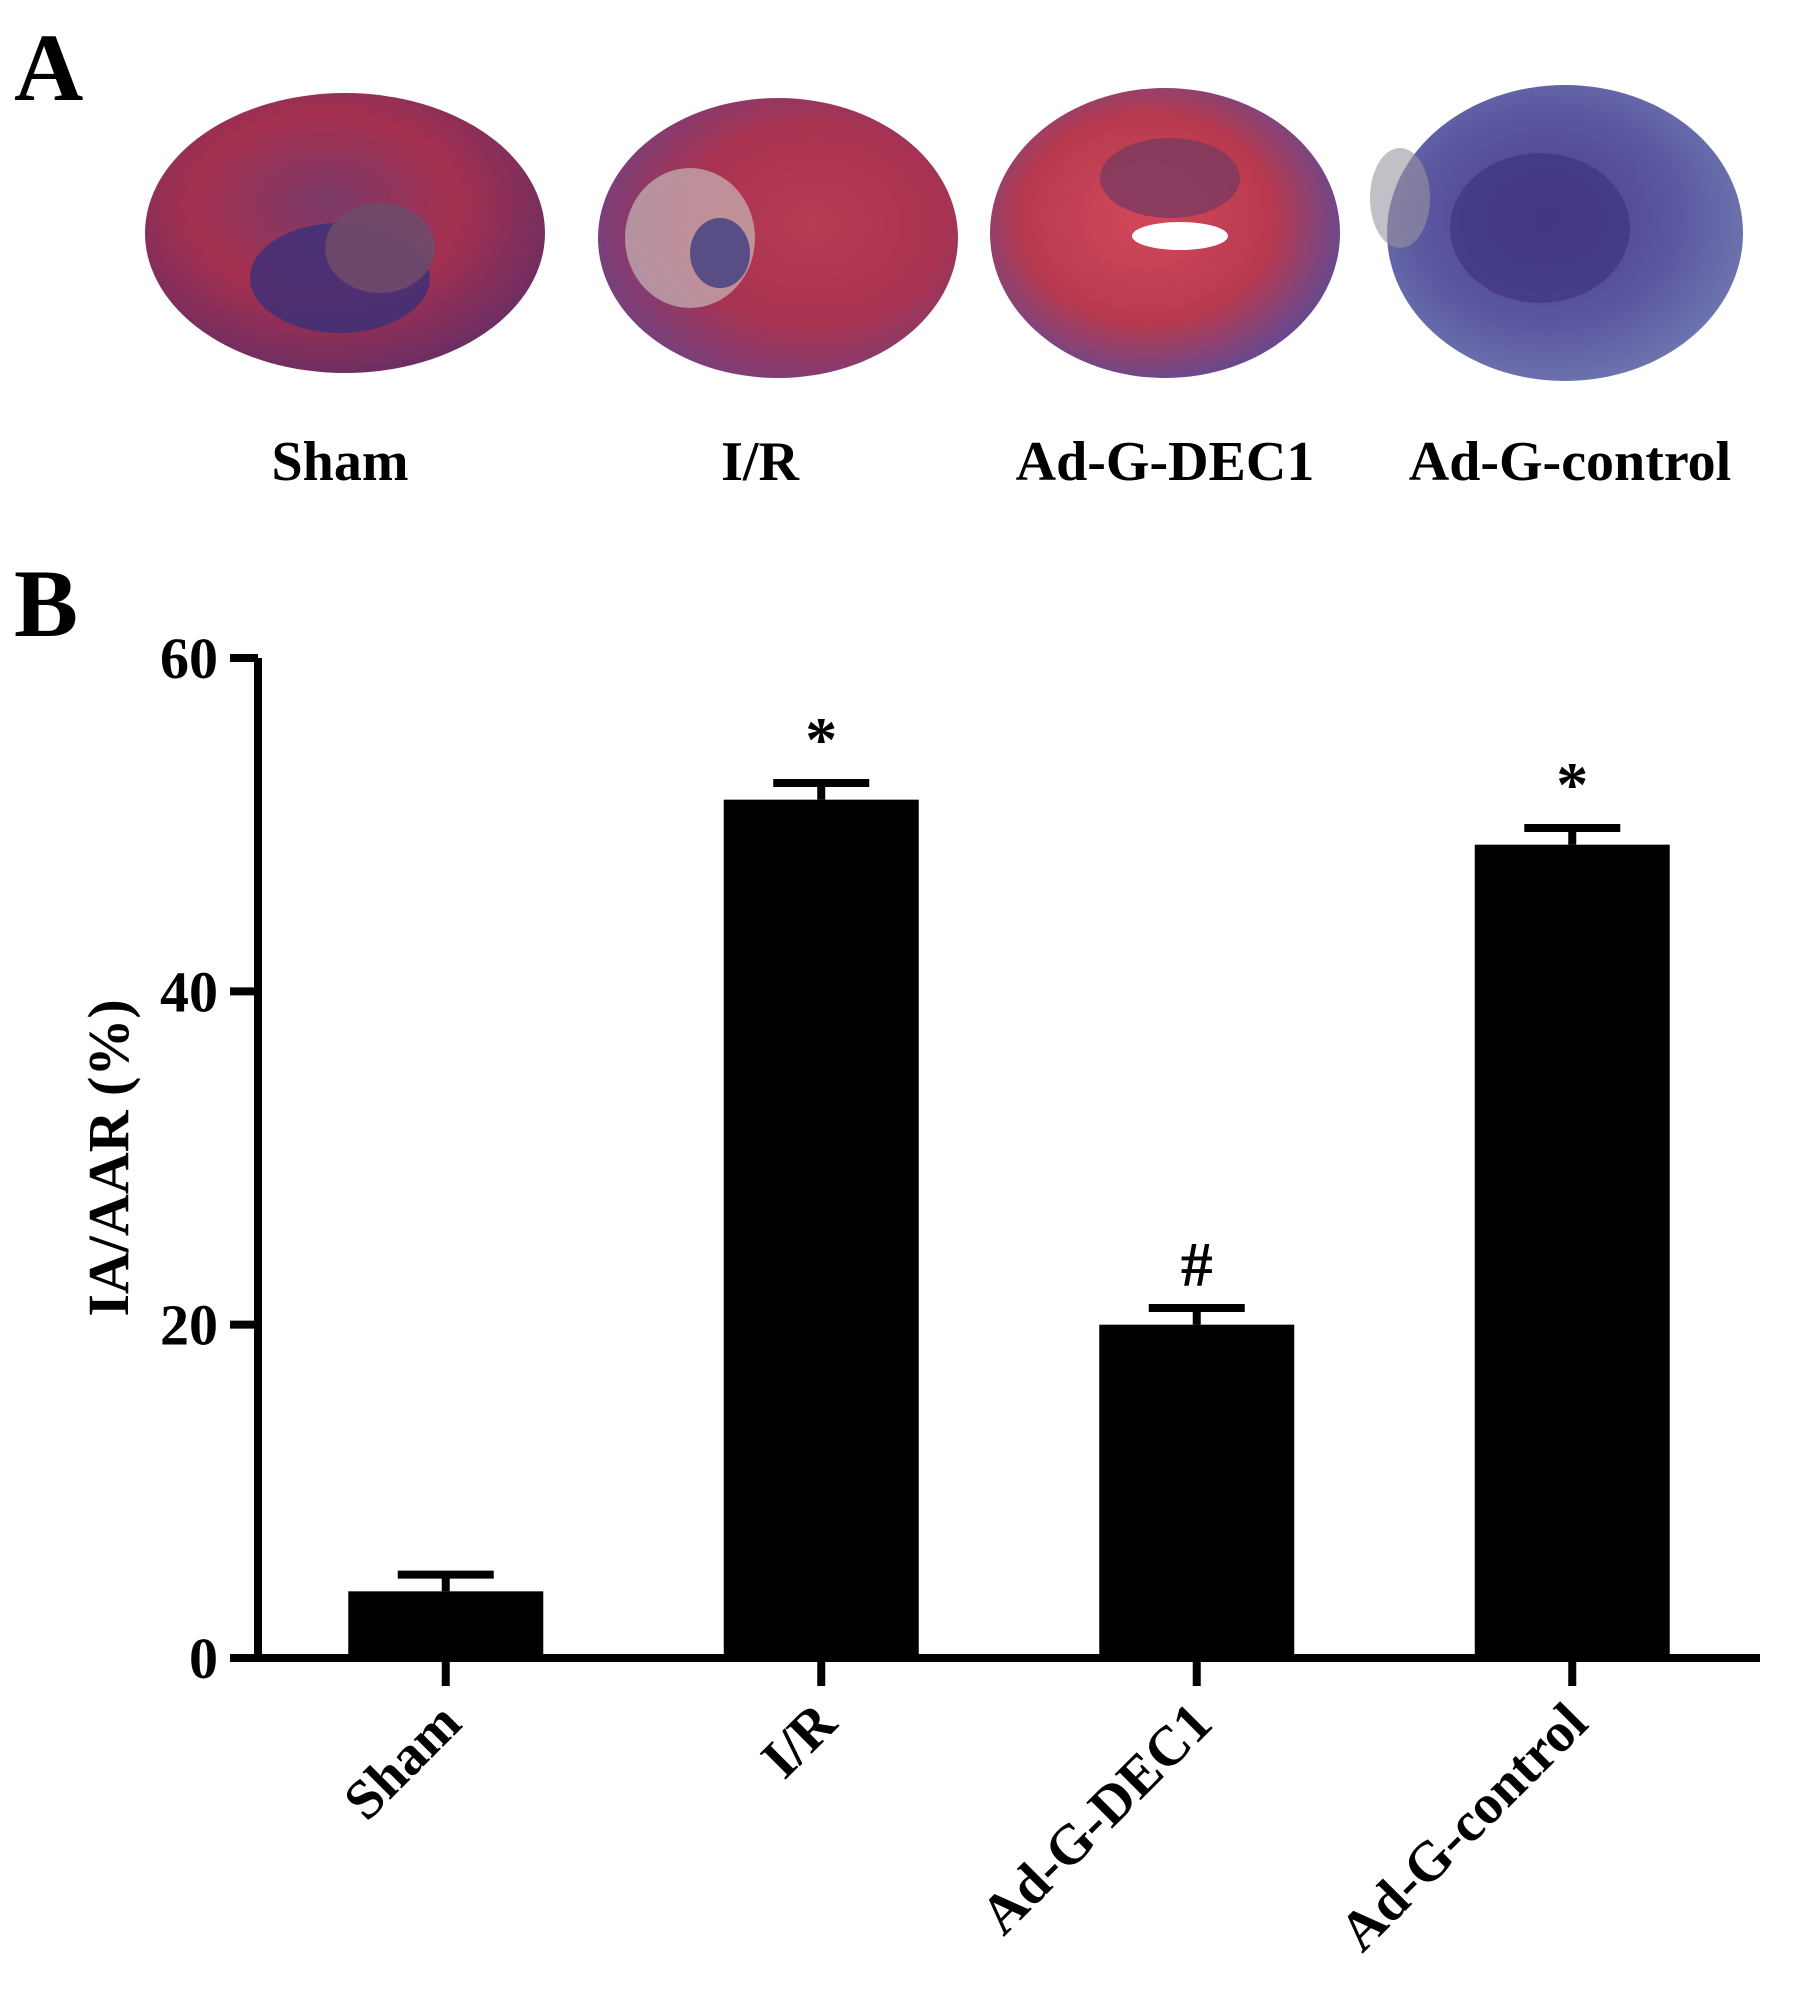 The width and height of the screenshot is (1795, 1993). I want to click on panel-a-letter: A, so click(49, 67).